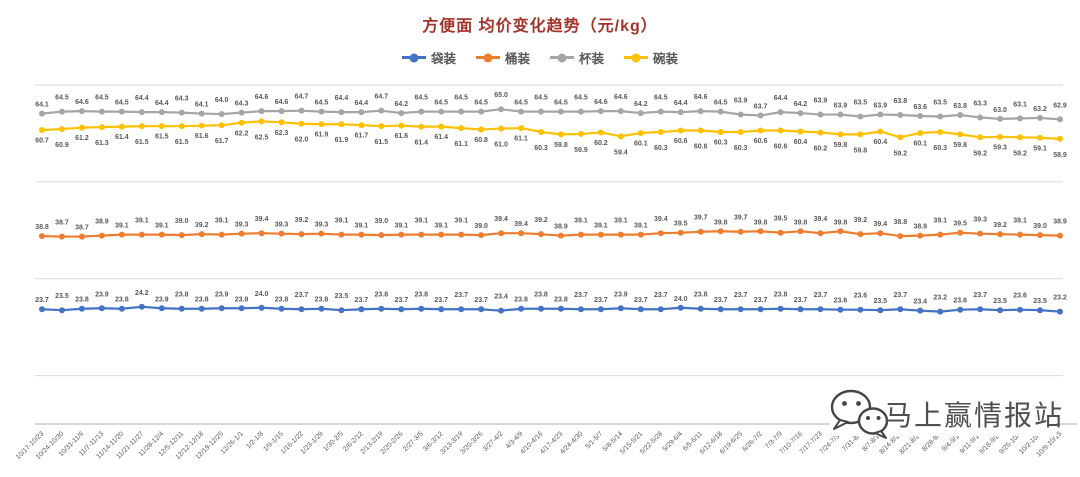 The height and width of the screenshot is (477, 1080). Describe the element at coordinates (242, 299) in the screenshot. I see `data-label: 23.9` at that location.